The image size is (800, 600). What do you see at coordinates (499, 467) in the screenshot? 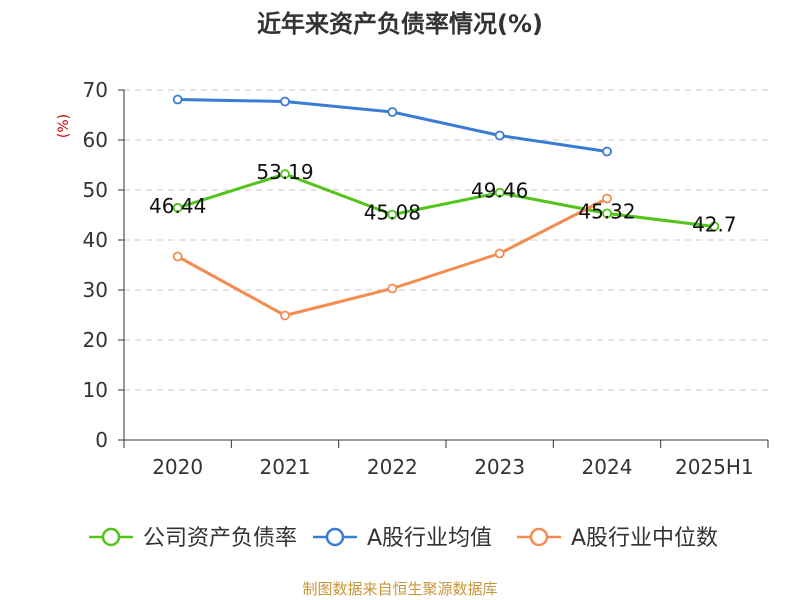
I see `x-tick-label: 2023` at bounding box center [499, 467].